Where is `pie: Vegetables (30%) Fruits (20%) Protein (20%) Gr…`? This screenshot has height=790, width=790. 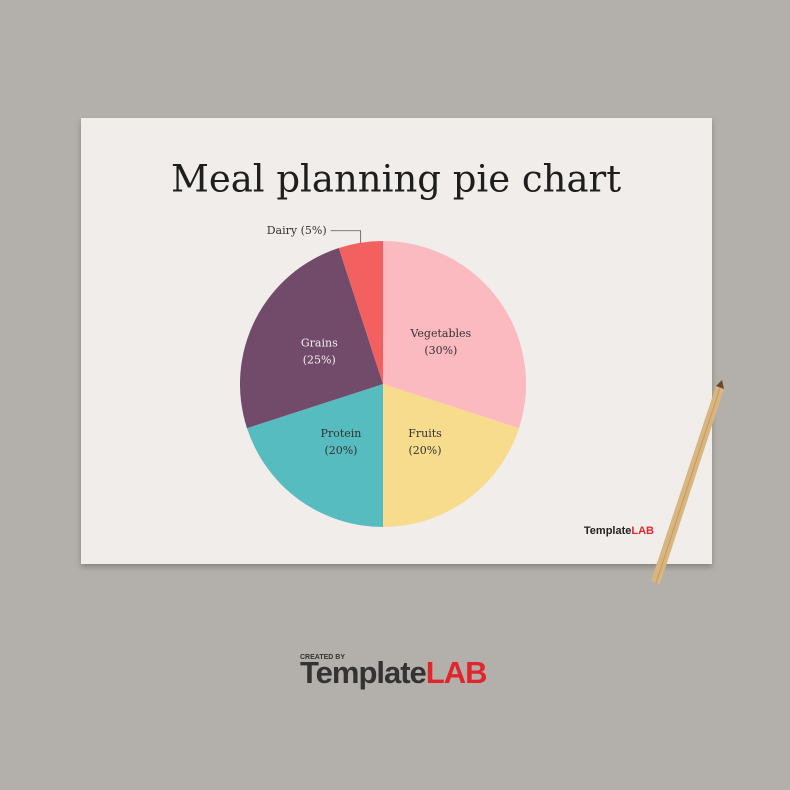
pie: Vegetables (30%) Fruits (20%) Protein (20%) Gr… is located at coordinates (382, 375).